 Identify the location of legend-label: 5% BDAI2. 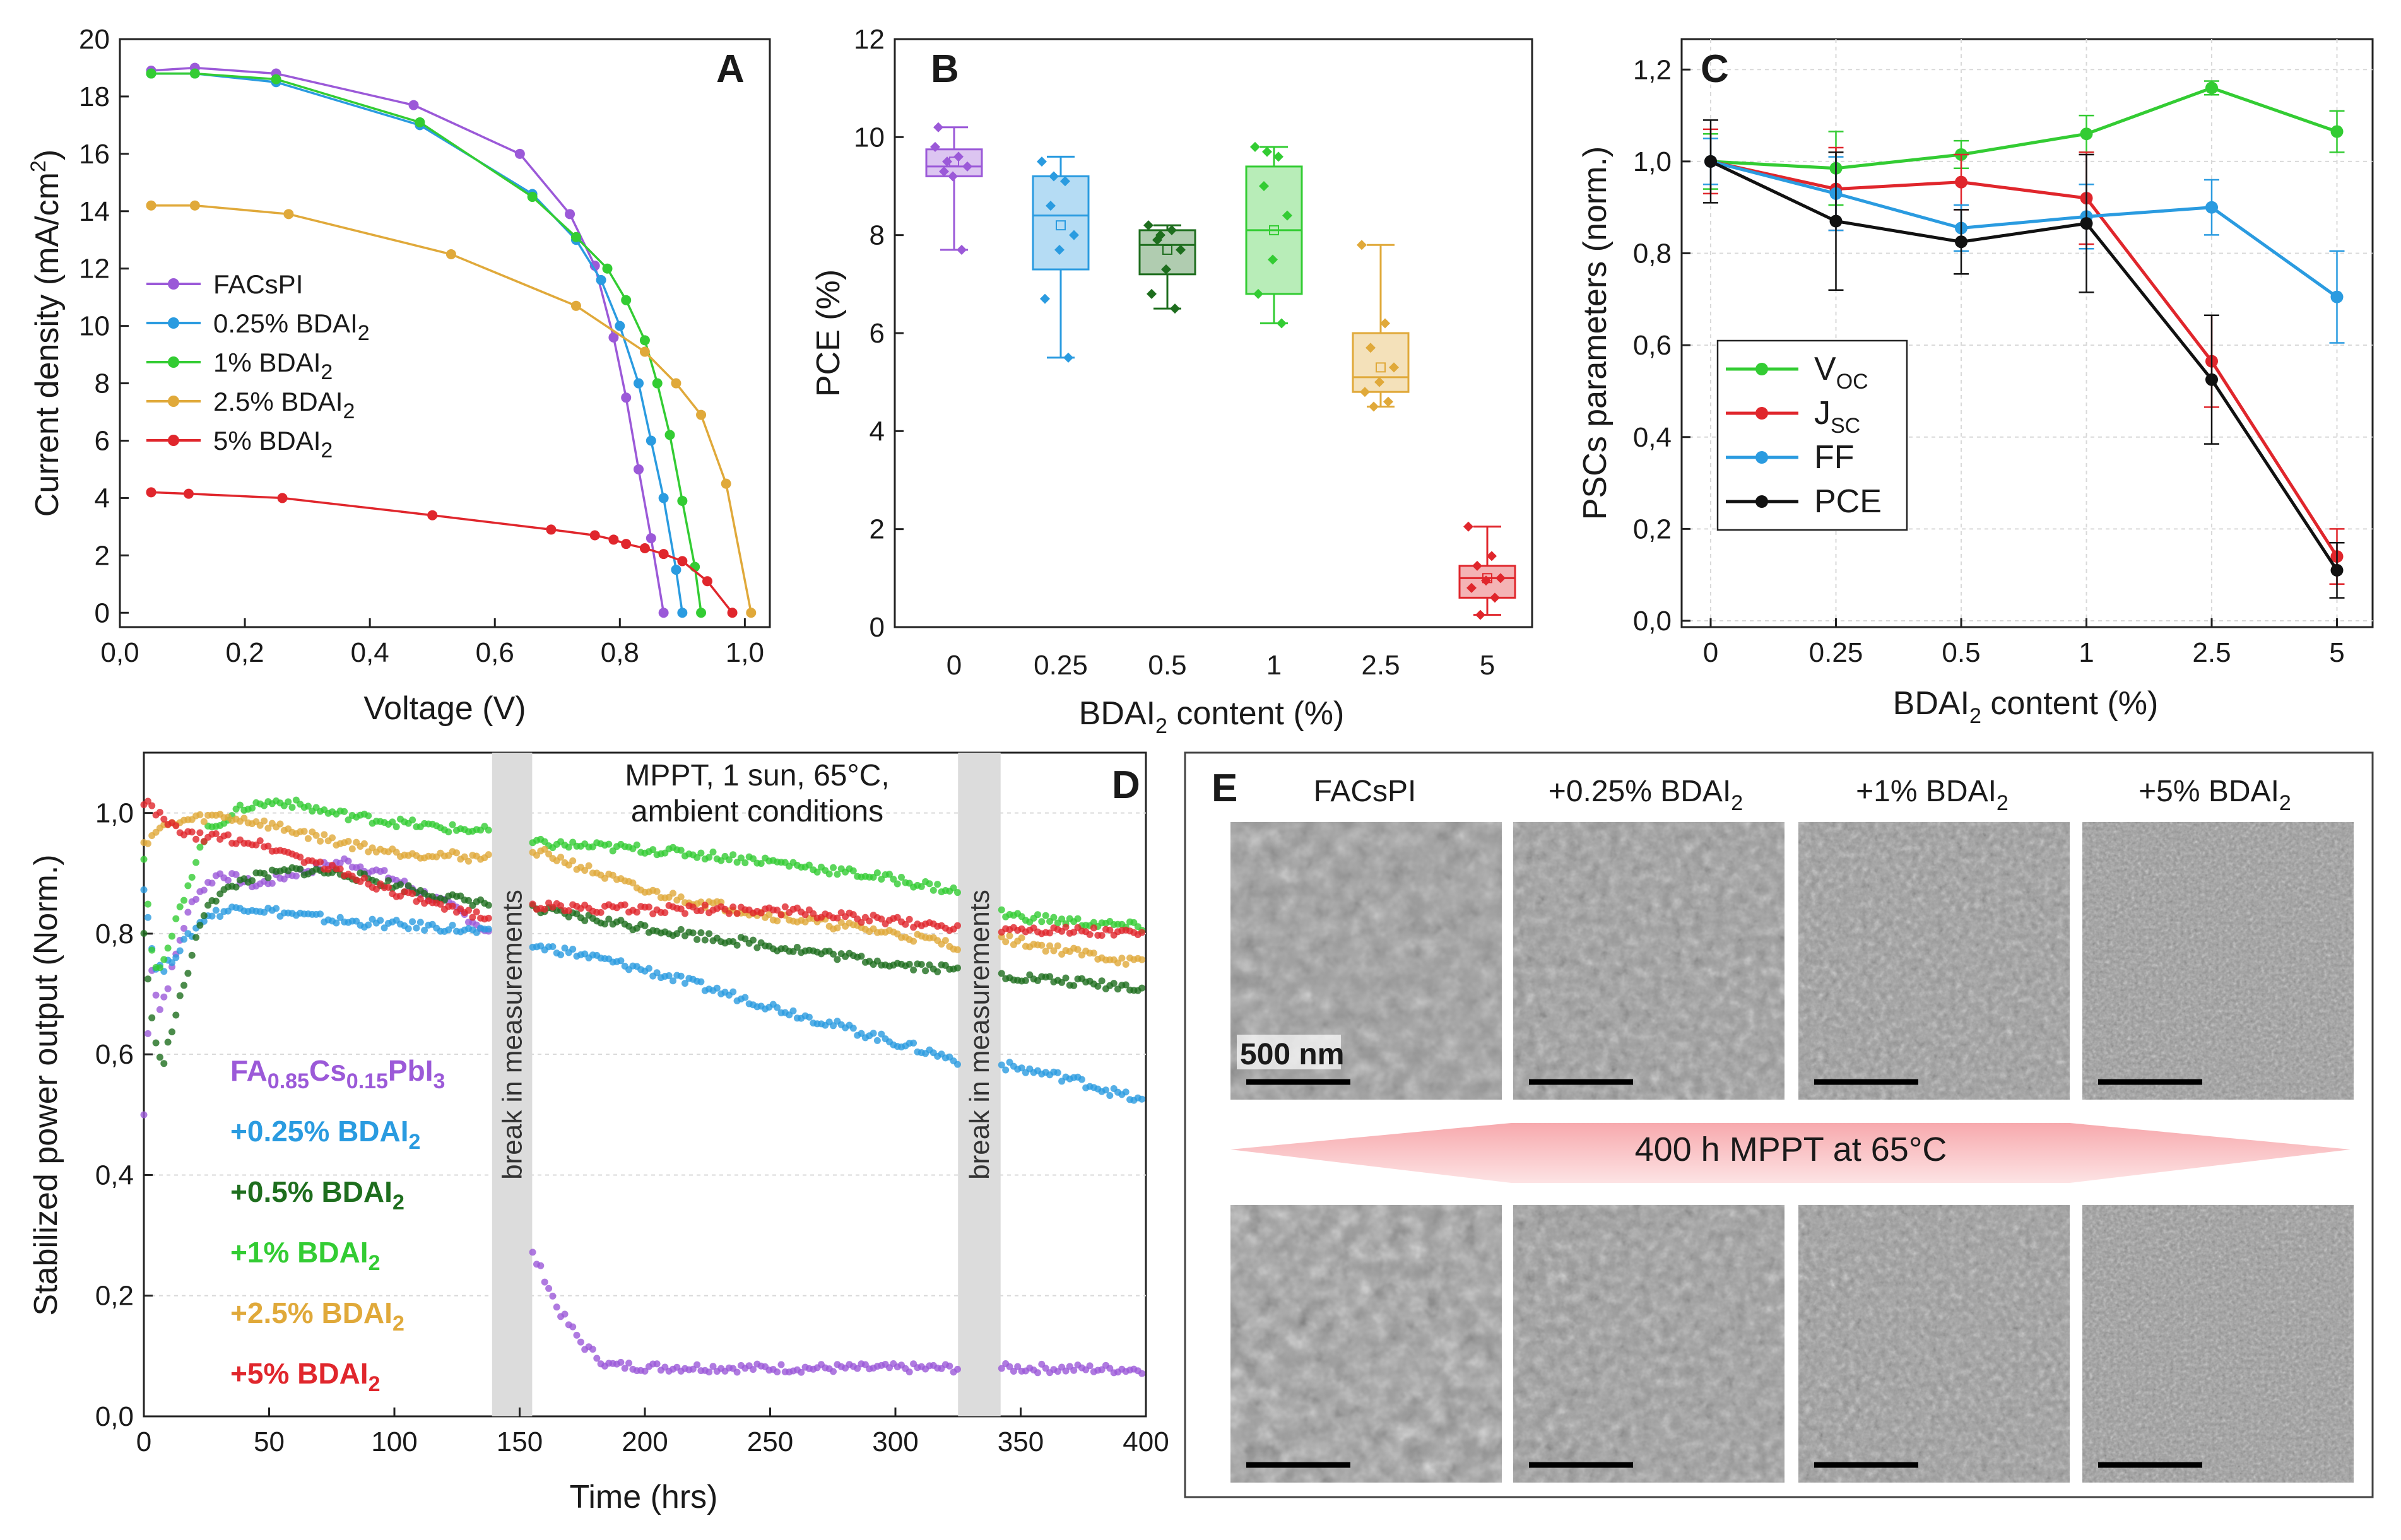
(273, 444).